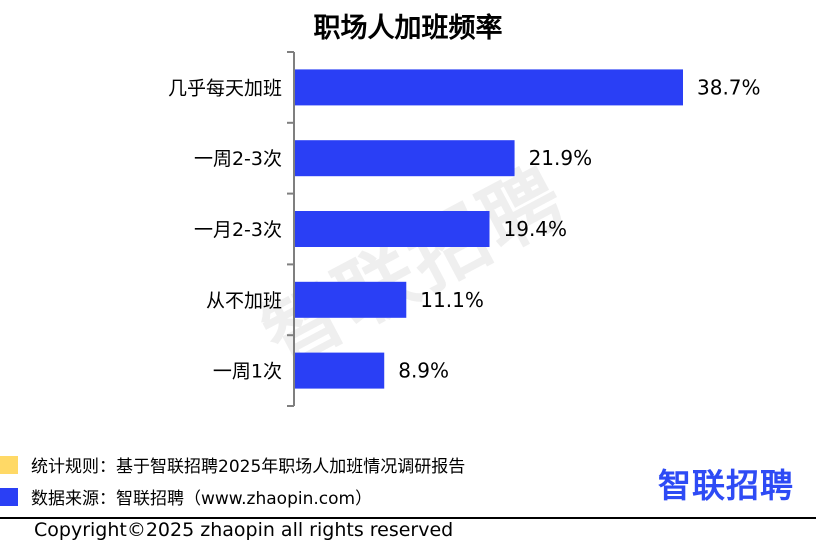 Image resolution: width=816 pixels, height=560 pixels. Describe the element at coordinates (729, 87) in the screenshot. I see `data-label: 38.7%` at that location.